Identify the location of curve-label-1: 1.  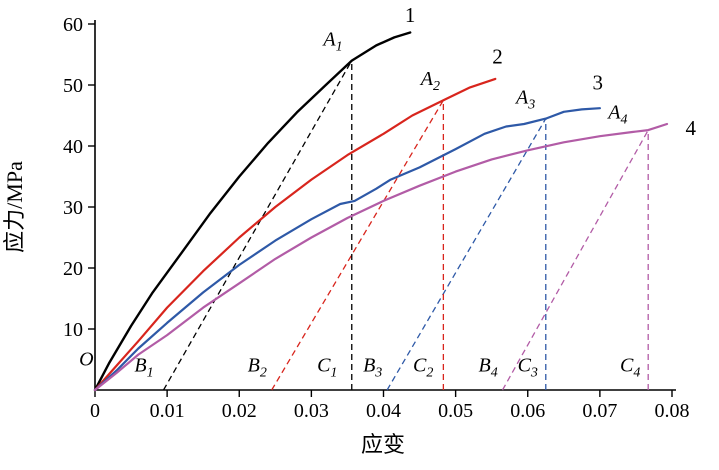
(410, 15).